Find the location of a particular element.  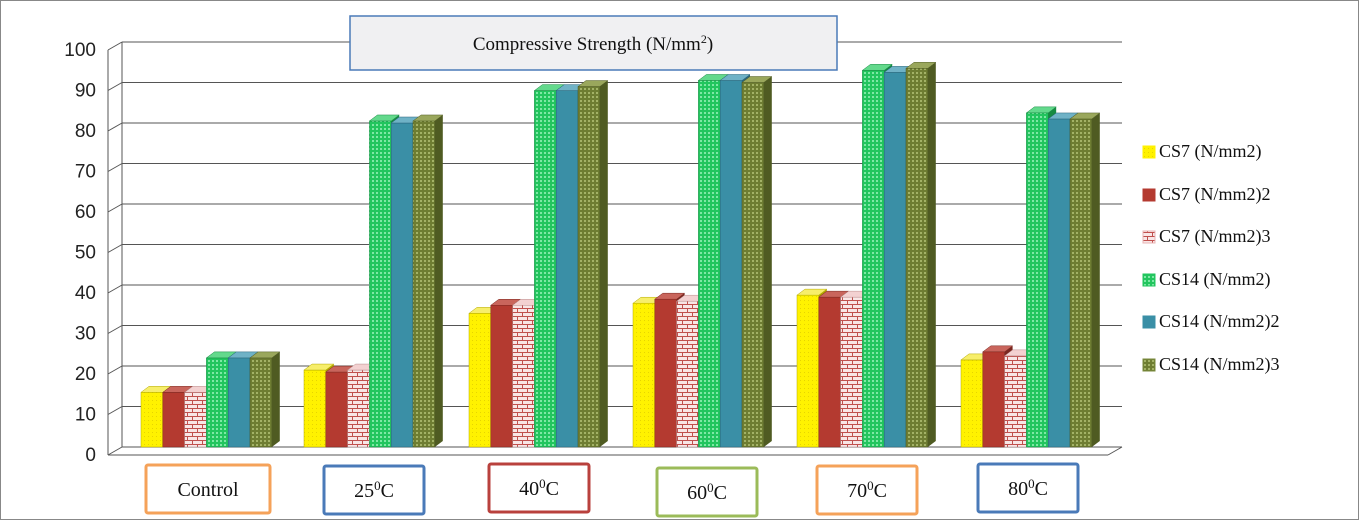

floor-right-edge is located at coordinates (1115, 451).